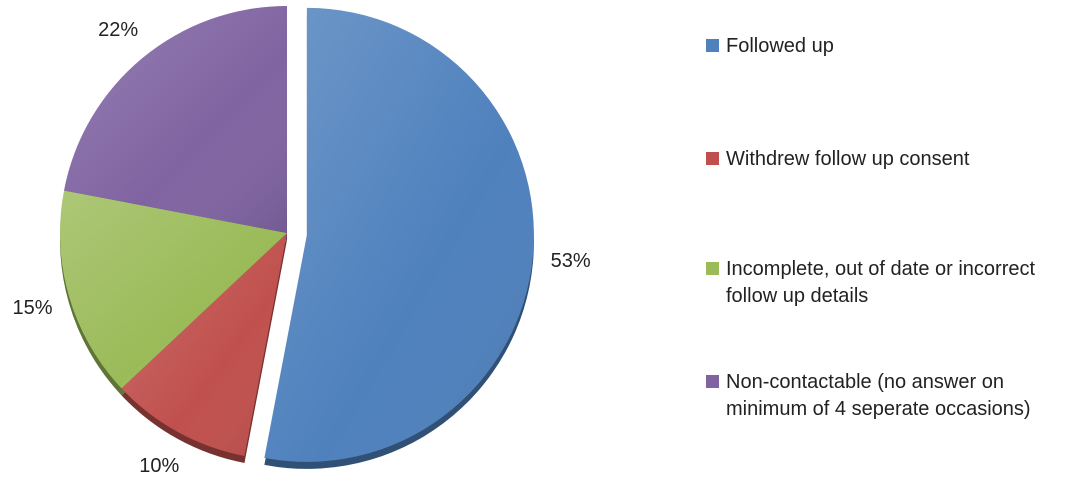 Image resolution: width=1074 pixels, height=479 pixels. I want to click on data-label-non-contactable: 22%, so click(118, 30).